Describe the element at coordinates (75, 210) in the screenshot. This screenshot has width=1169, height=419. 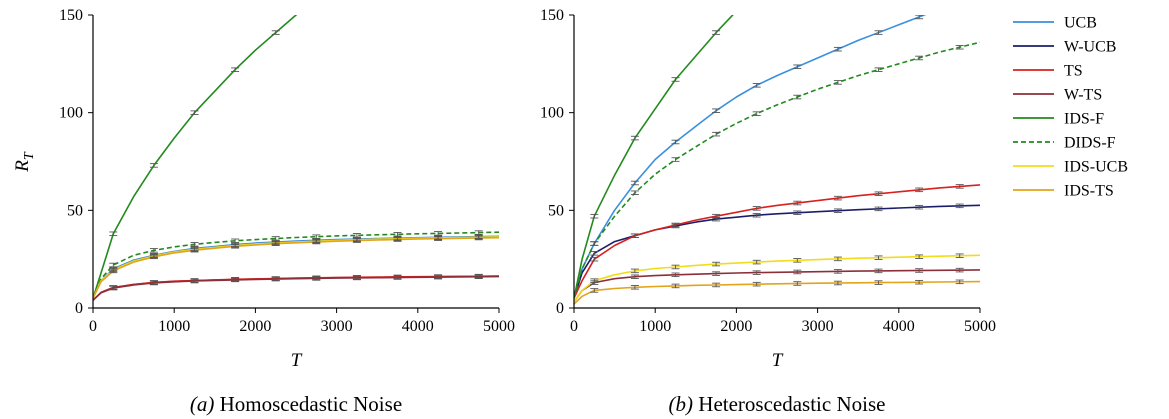
I see `panel-a-y-tick-label: 50` at that location.